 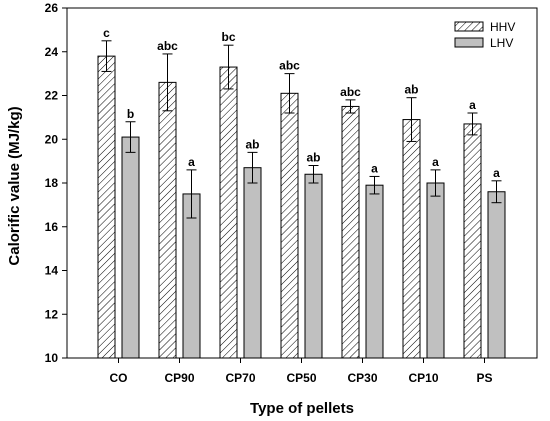 What do you see at coordinates (130, 114) in the screenshot?
I see `significance-label: b` at bounding box center [130, 114].